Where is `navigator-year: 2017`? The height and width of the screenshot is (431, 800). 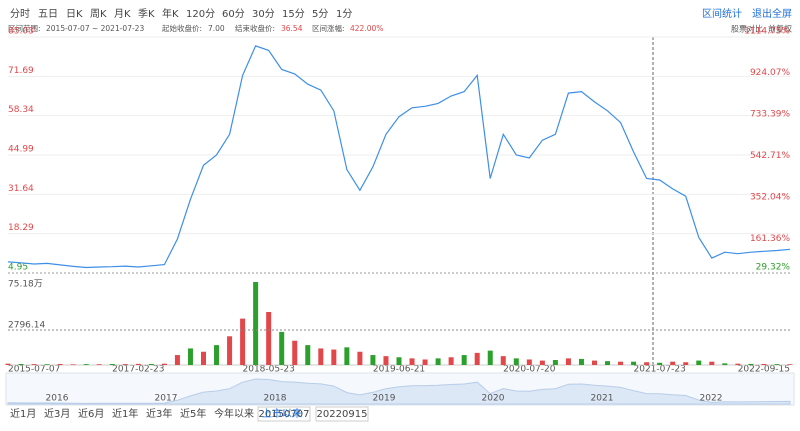
navigator-year: 2017 is located at coordinates (166, 399).